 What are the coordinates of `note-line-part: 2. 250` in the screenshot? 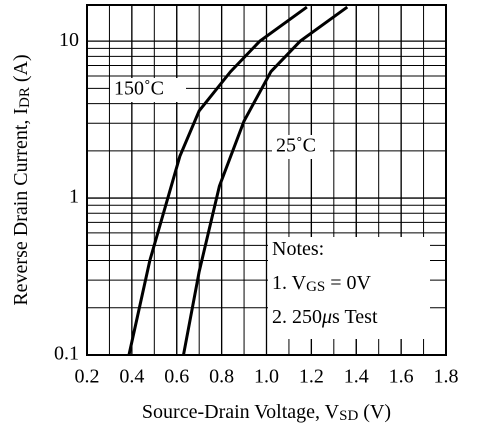 It's located at (297, 317).